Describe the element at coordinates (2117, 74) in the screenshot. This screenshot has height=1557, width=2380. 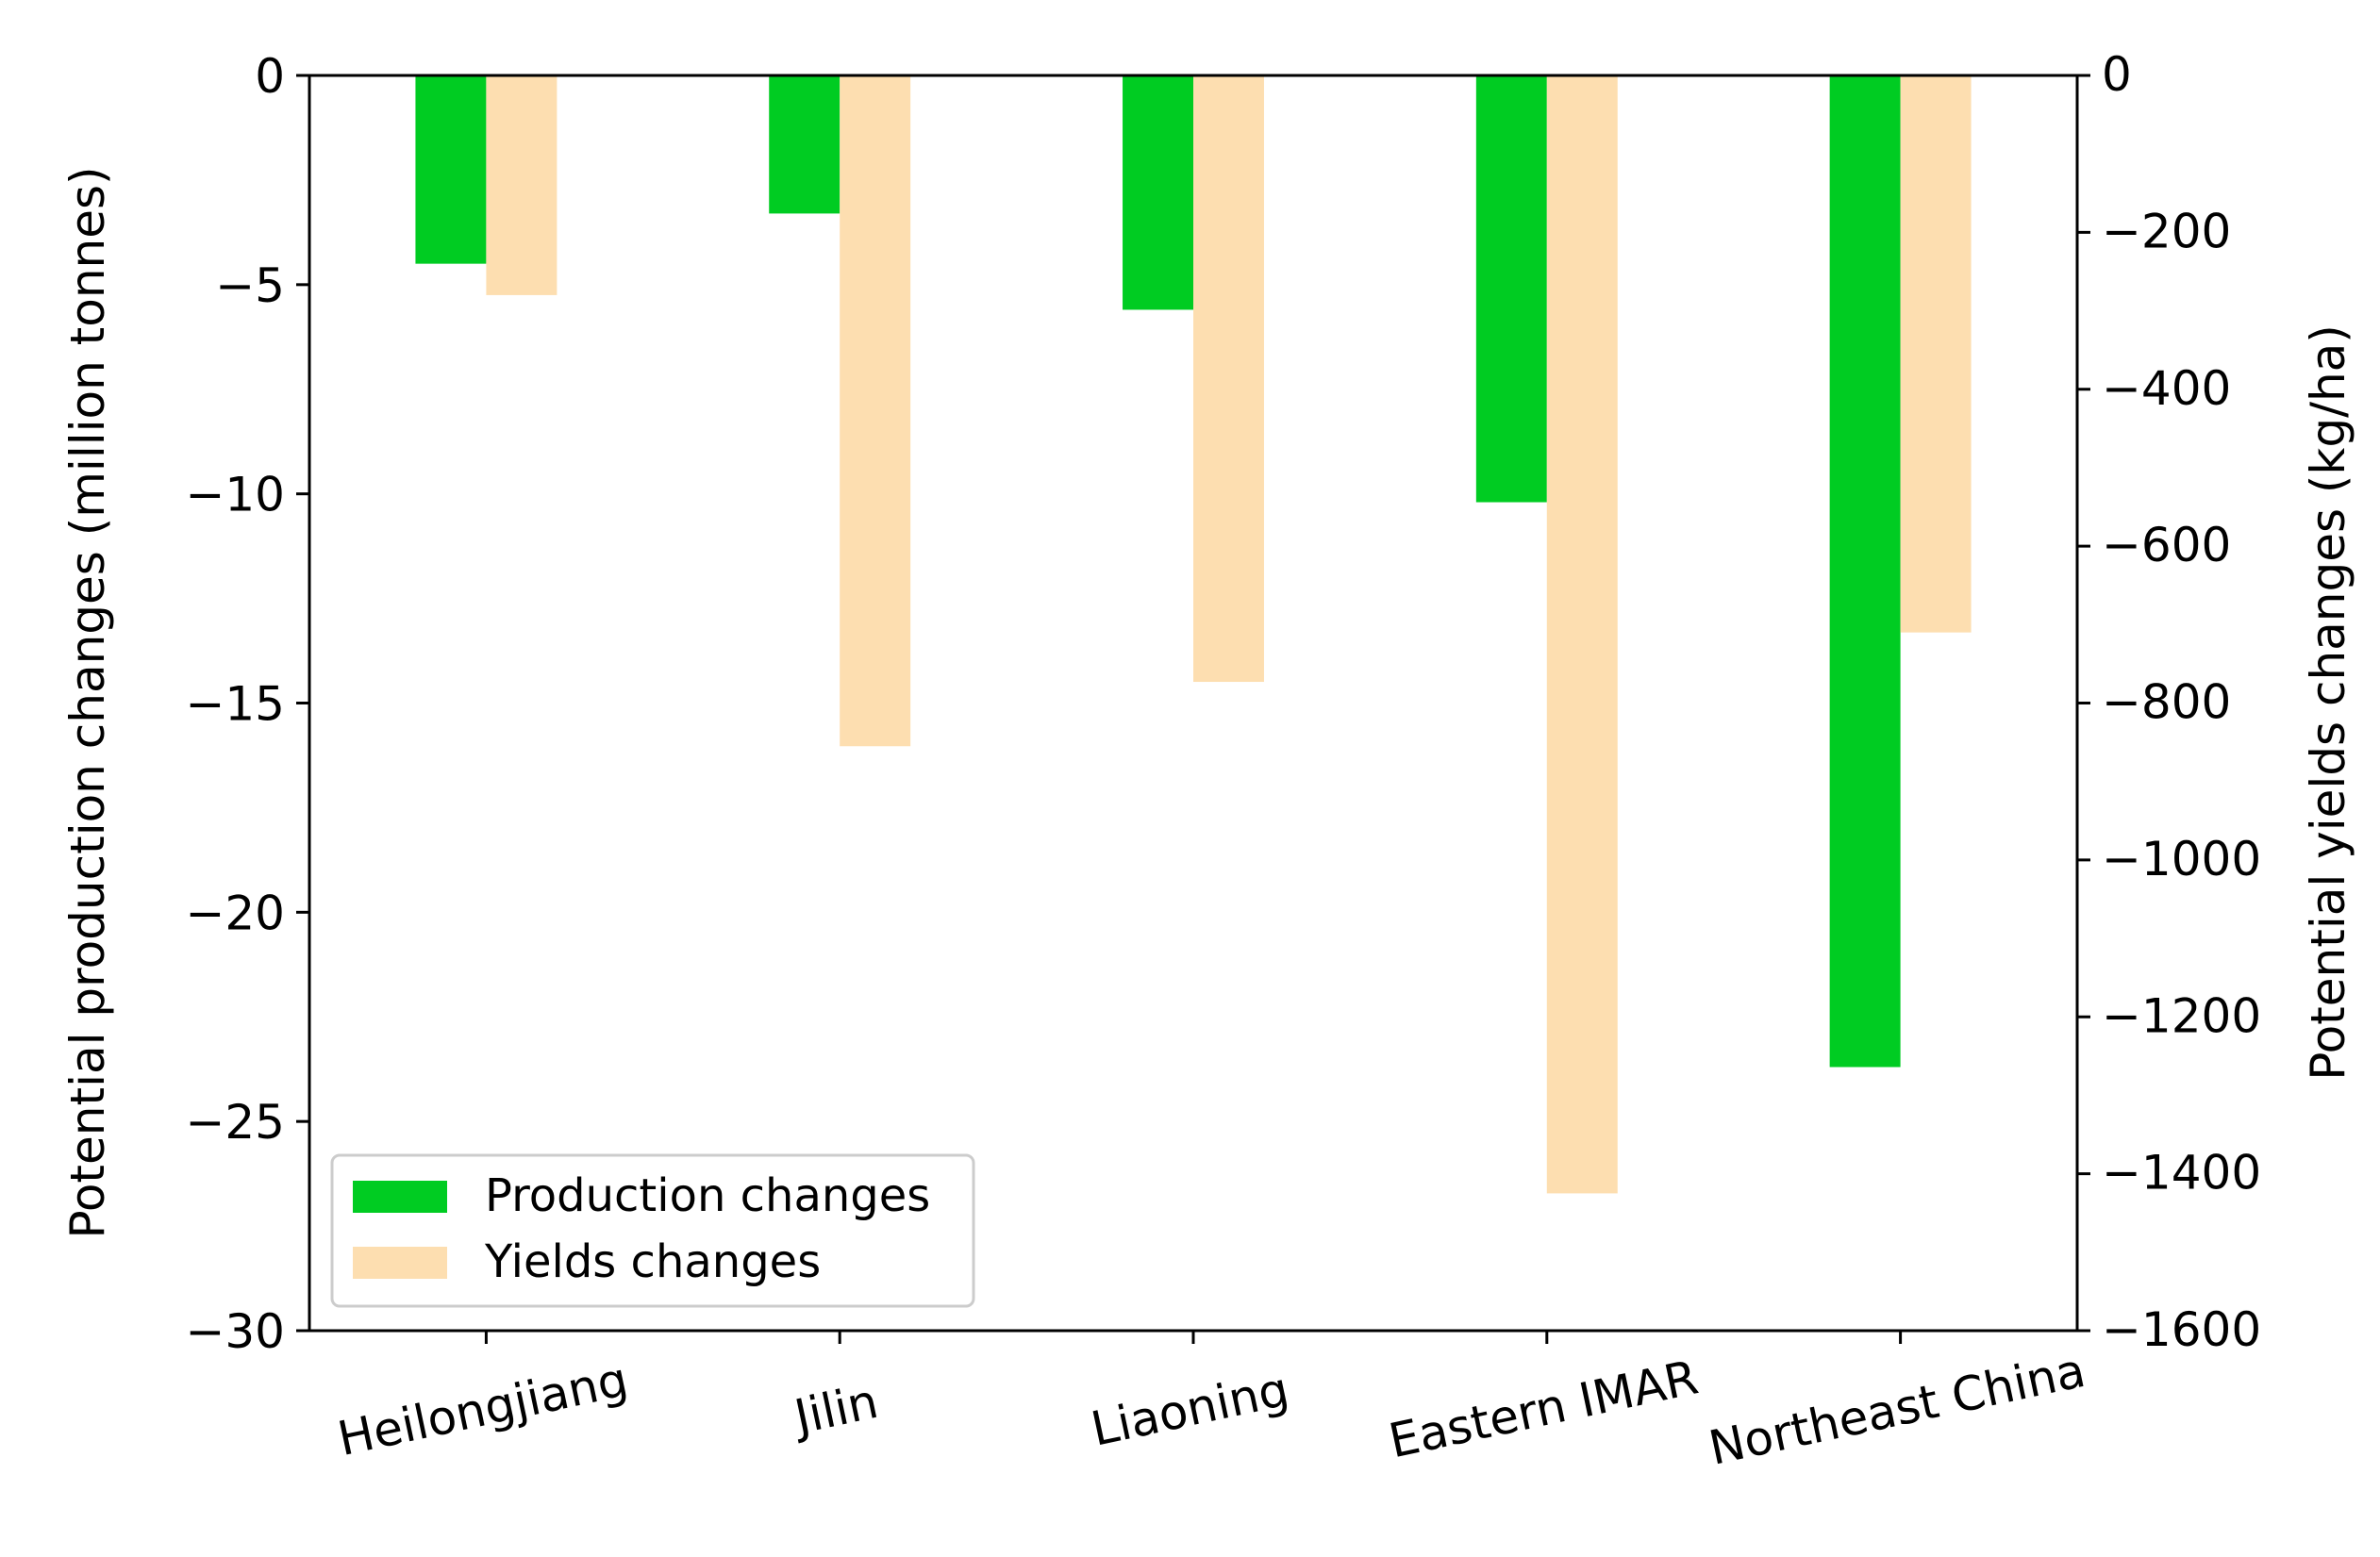
I see `y-tick-label-right-0: 0` at that location.